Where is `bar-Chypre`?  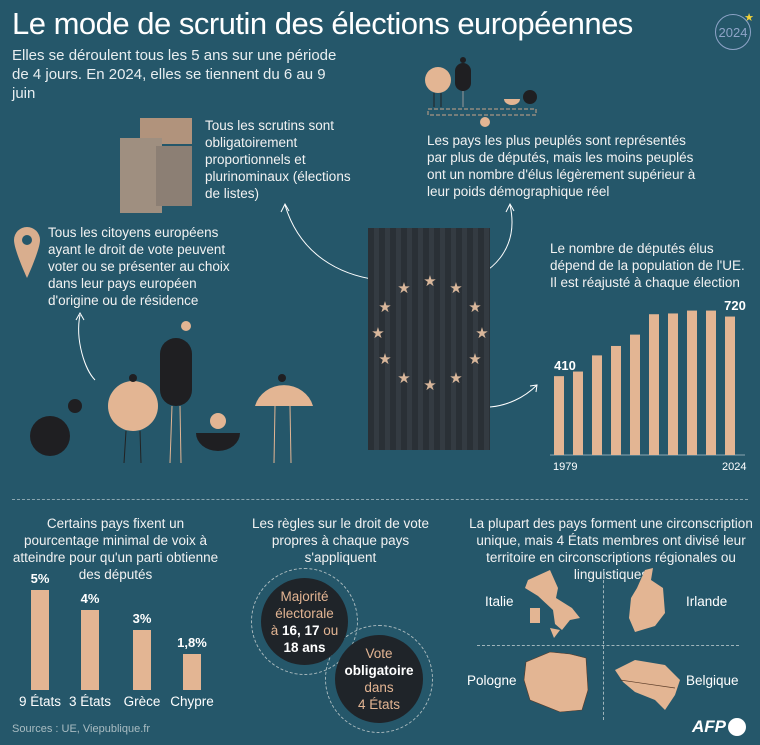 bar-Chypre is located at coordinates (192, 672).